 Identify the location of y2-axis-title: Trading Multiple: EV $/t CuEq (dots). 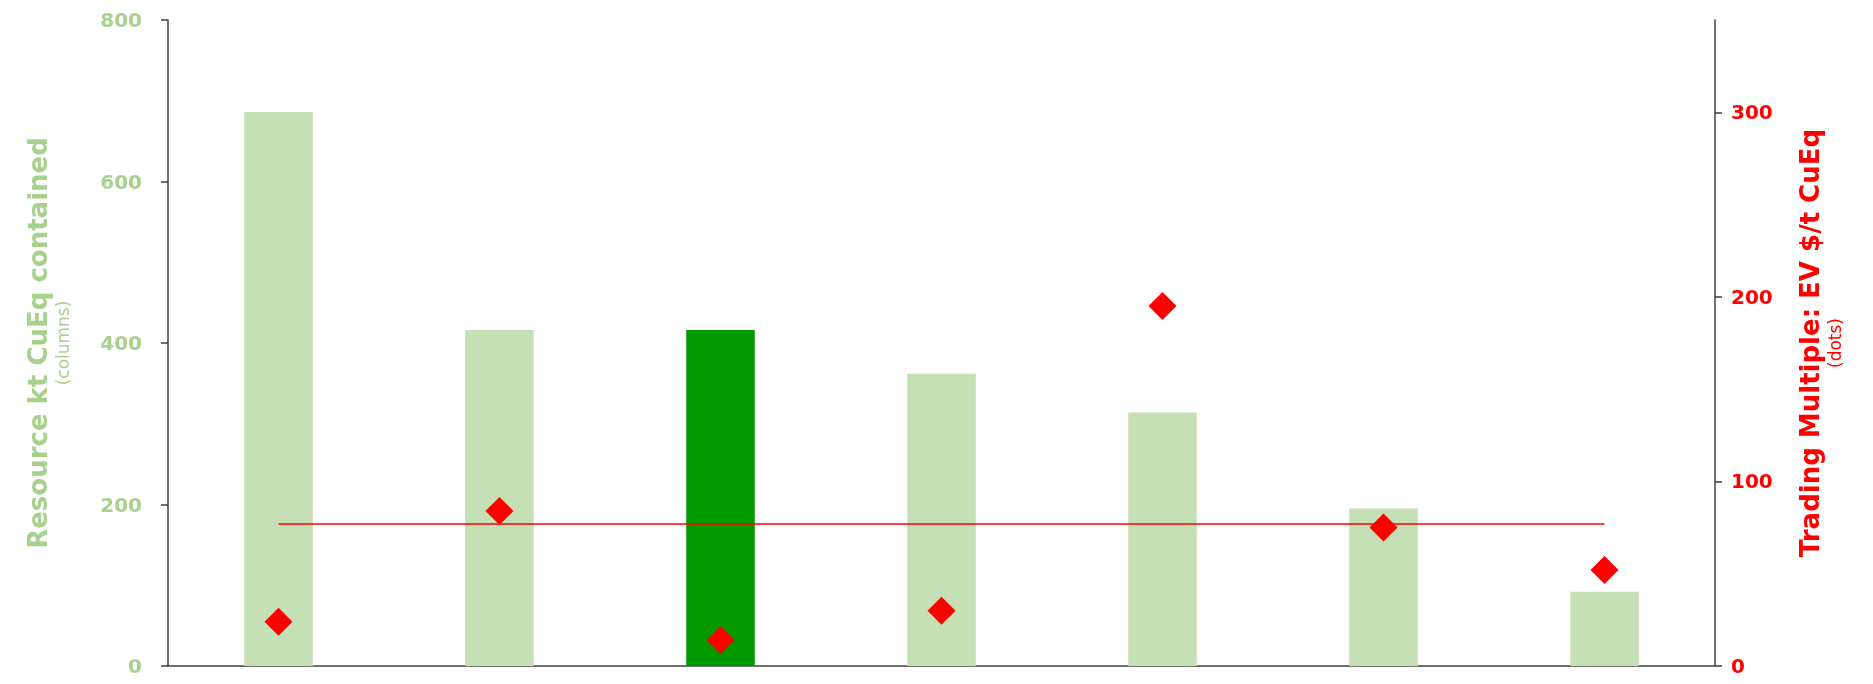
(1820, 343).